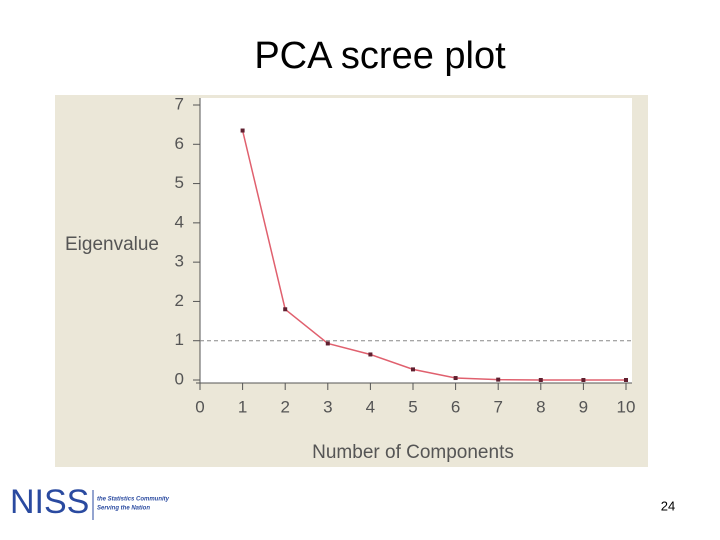 The height and width of the screenshot is (540, 720). I want to click on x-axis-label: Number of Components, so click(413, 452).